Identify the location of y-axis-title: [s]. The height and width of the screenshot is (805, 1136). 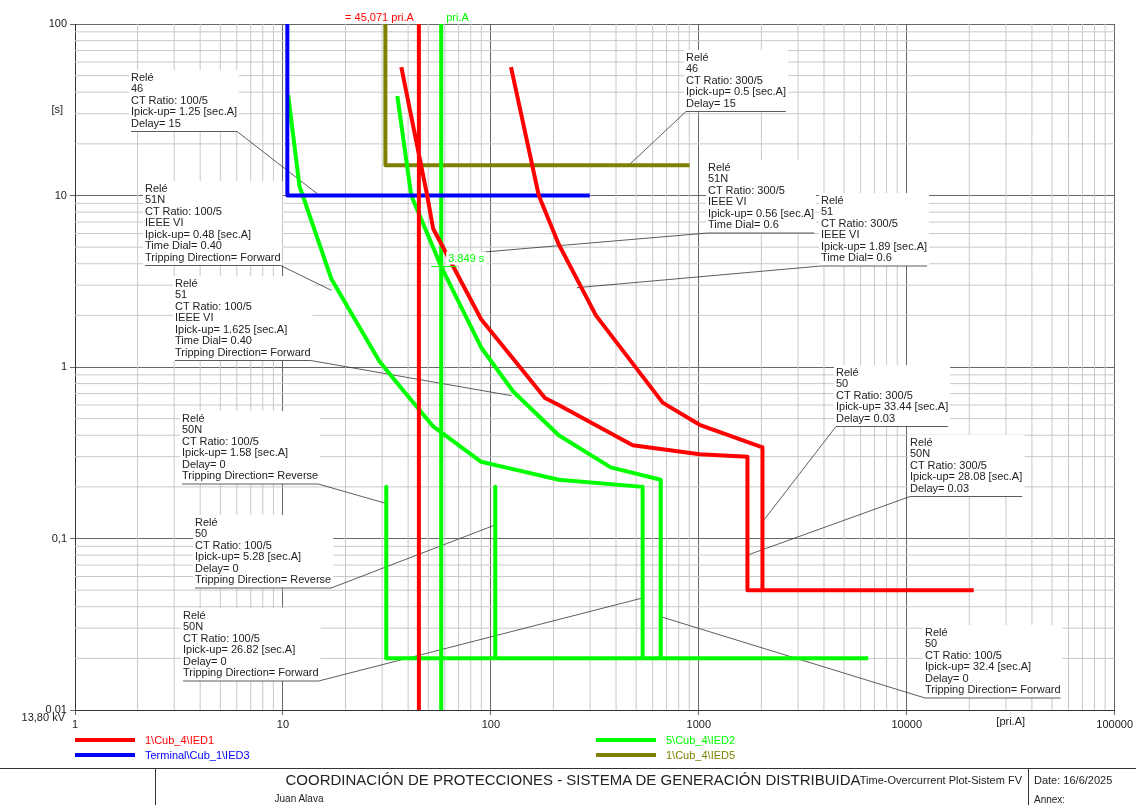
(57, 108).